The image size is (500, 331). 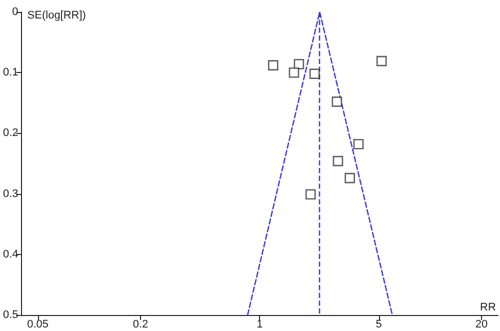 I want to click on x-tick-label: 0.2, so click(x=140, y=324).